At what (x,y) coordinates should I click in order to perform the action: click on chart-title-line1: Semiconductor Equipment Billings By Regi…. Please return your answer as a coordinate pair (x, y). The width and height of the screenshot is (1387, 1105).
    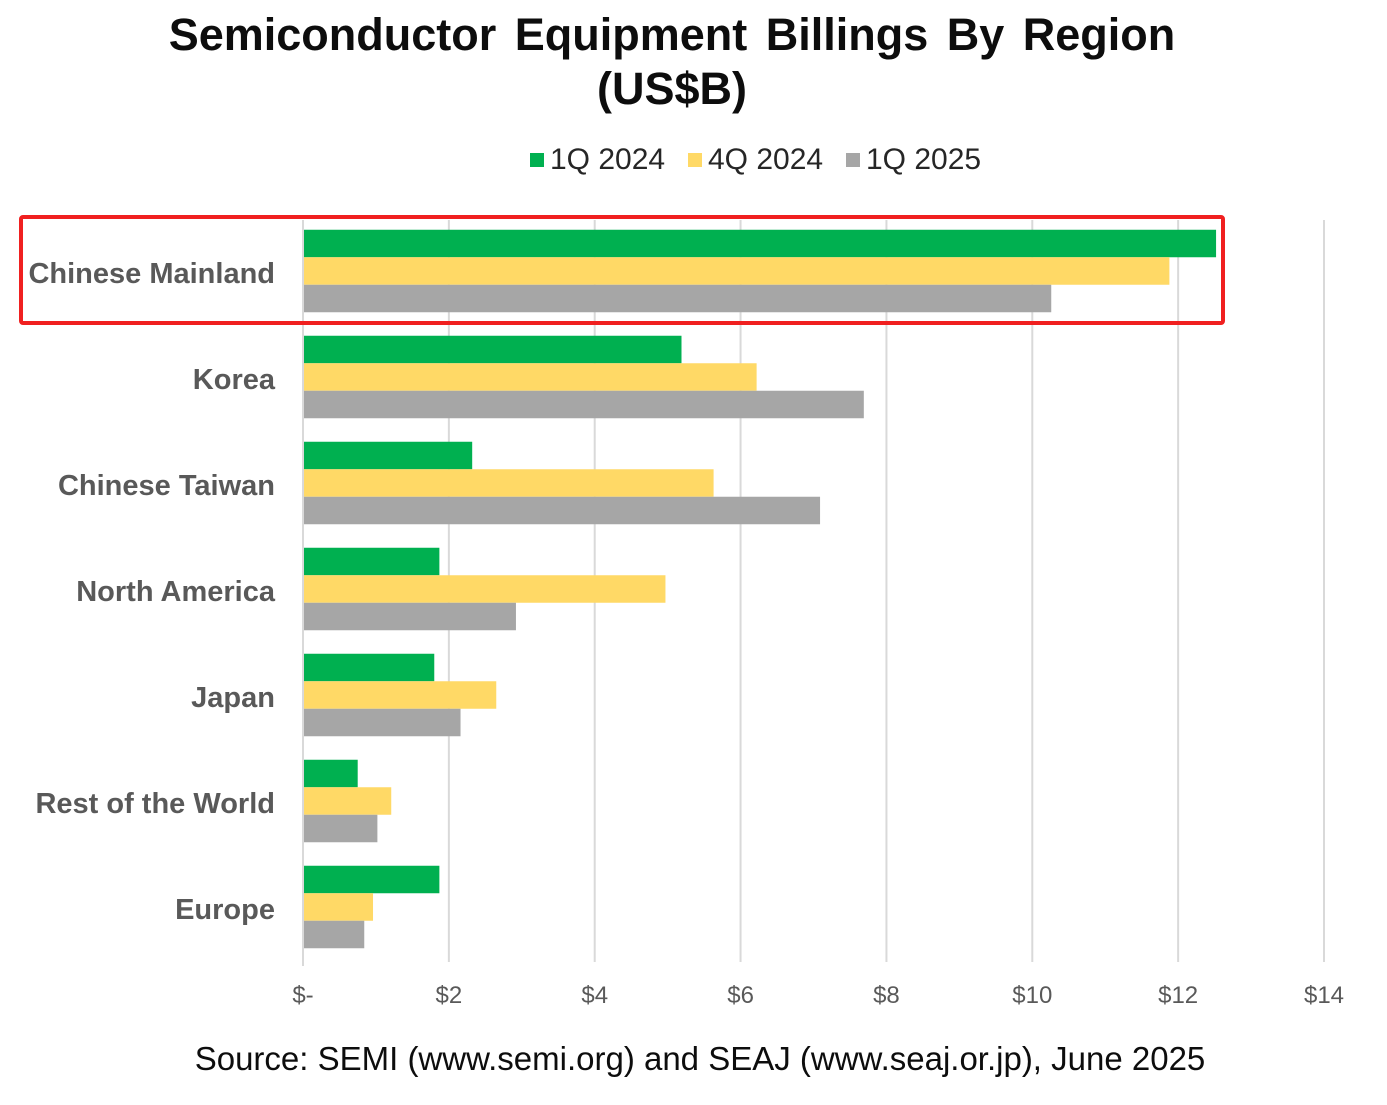
    Looking at the image, I should click on (672, 34).